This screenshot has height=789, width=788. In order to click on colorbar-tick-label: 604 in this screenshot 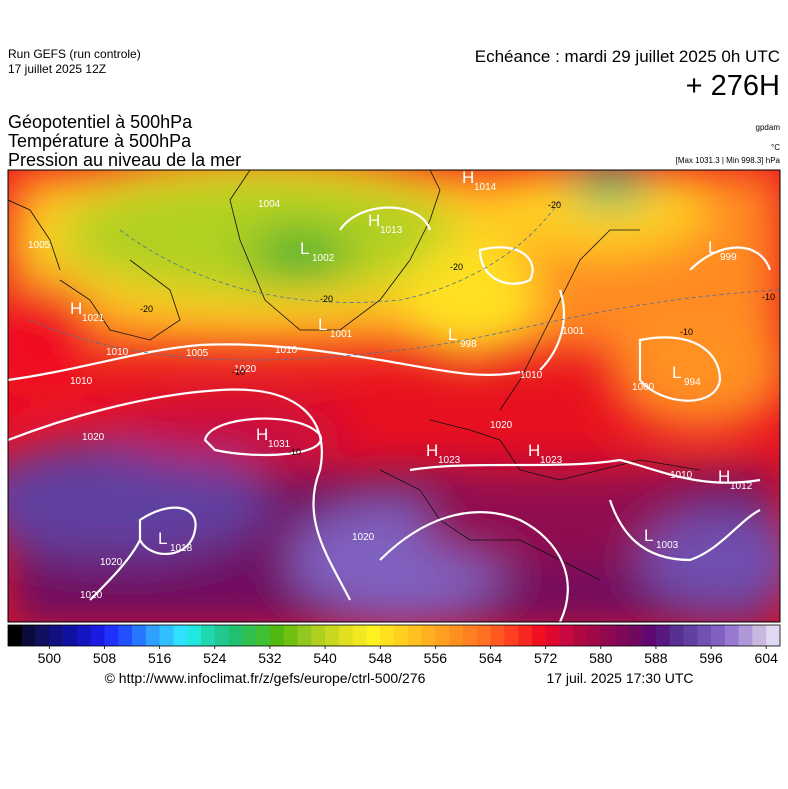, I will do `click(767, 658)`.